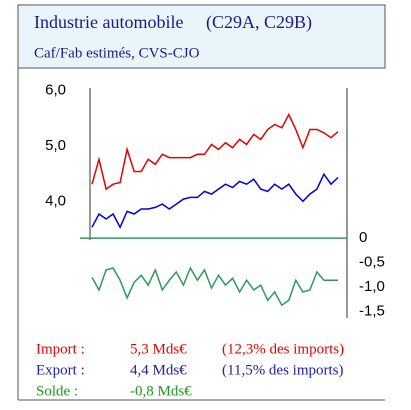  What do you see at coordinates (201, 36) in the screenshot?
I see `header-box` at bounding box center [201, 36].